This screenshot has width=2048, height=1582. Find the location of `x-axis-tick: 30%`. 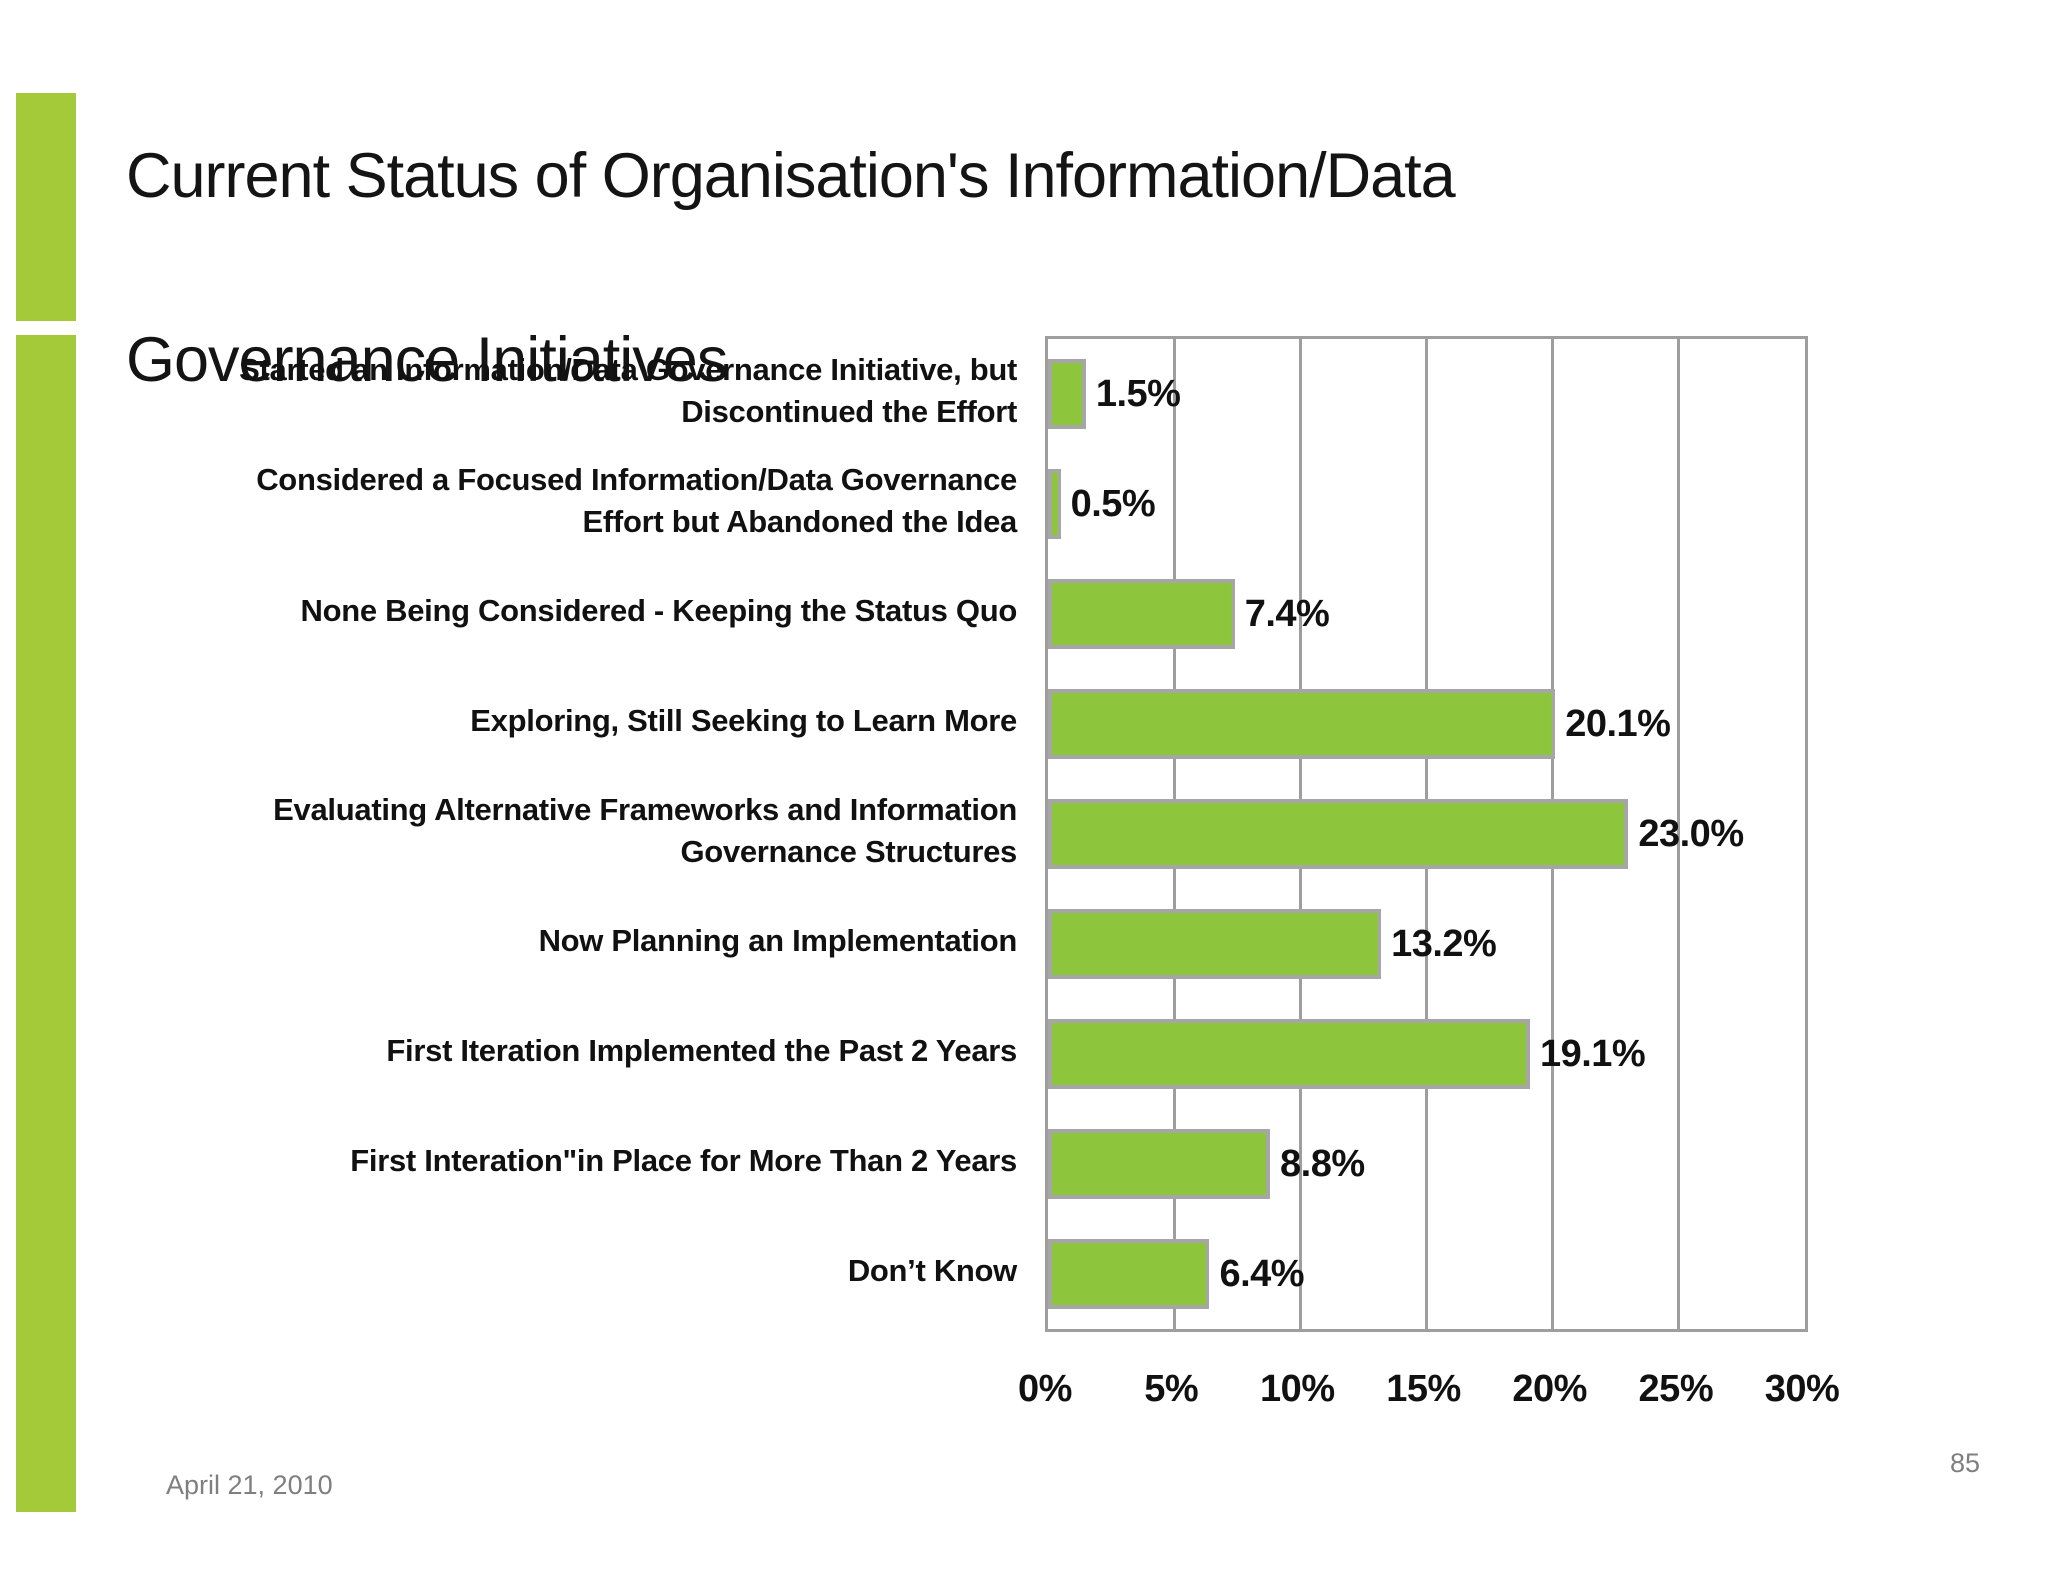

x-axis-tick: 30% is located at coordinates (1802, 1389).